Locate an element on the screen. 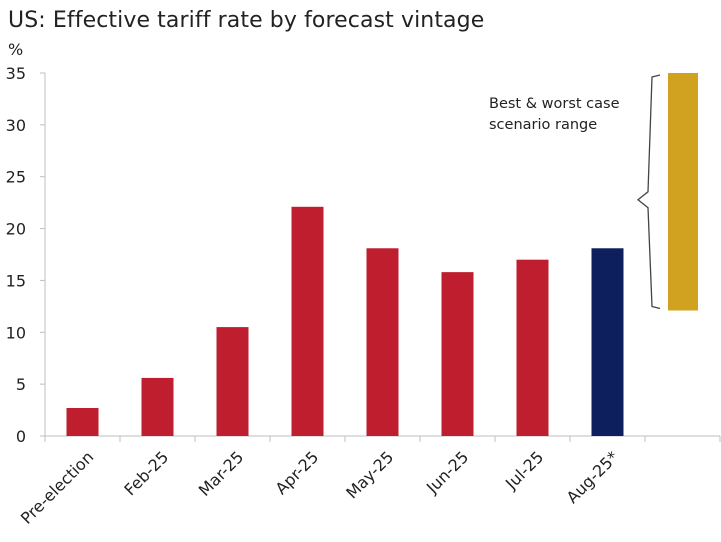 This screenshot has height=542, width=721. y-tick-label: 5 is located at coordinates (21, 384).